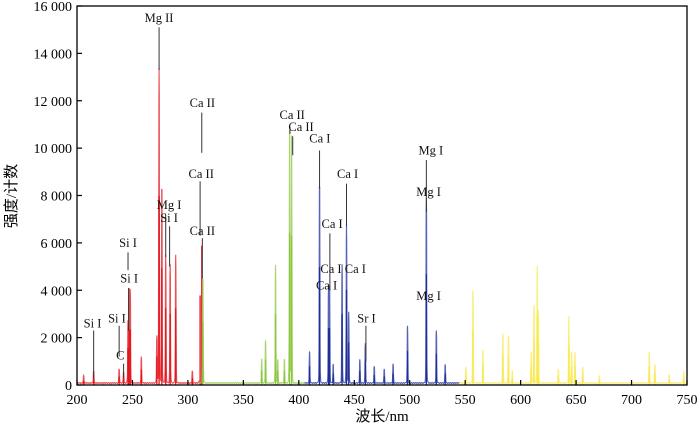 This screenshot has width=700, height=428. Describe the element at coordinates (573, 325) in the screenshot. I see `series-line-yellow` at that location.